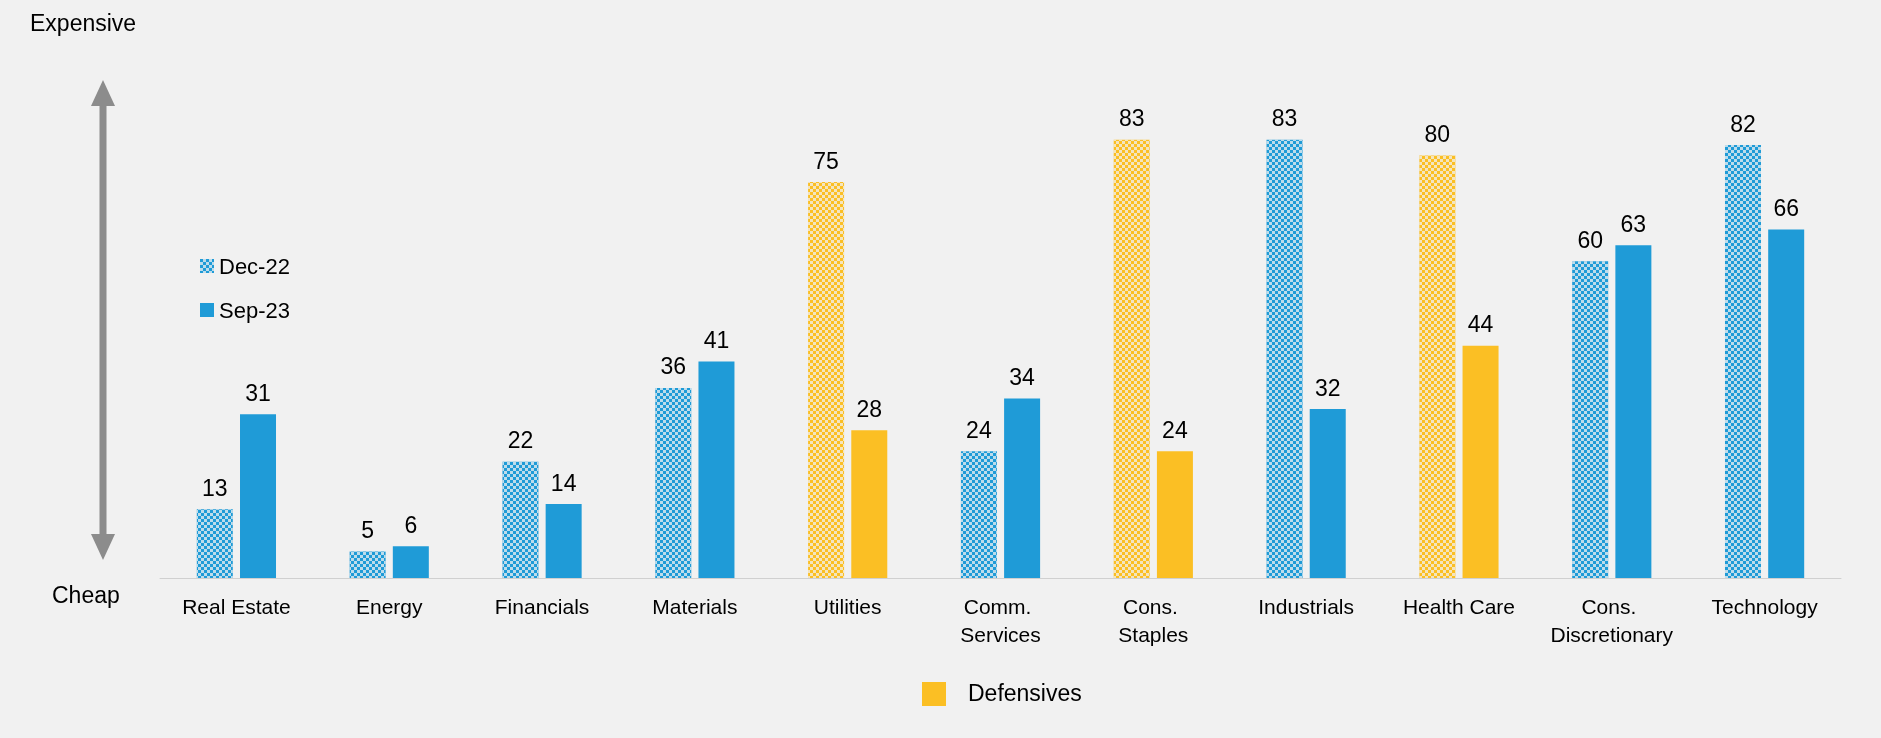 The height and width of the screenshot is (738, 1881). Describe the element at coordinates (1480, 324) in the screenshot. I see `data-label: 44` at that location.